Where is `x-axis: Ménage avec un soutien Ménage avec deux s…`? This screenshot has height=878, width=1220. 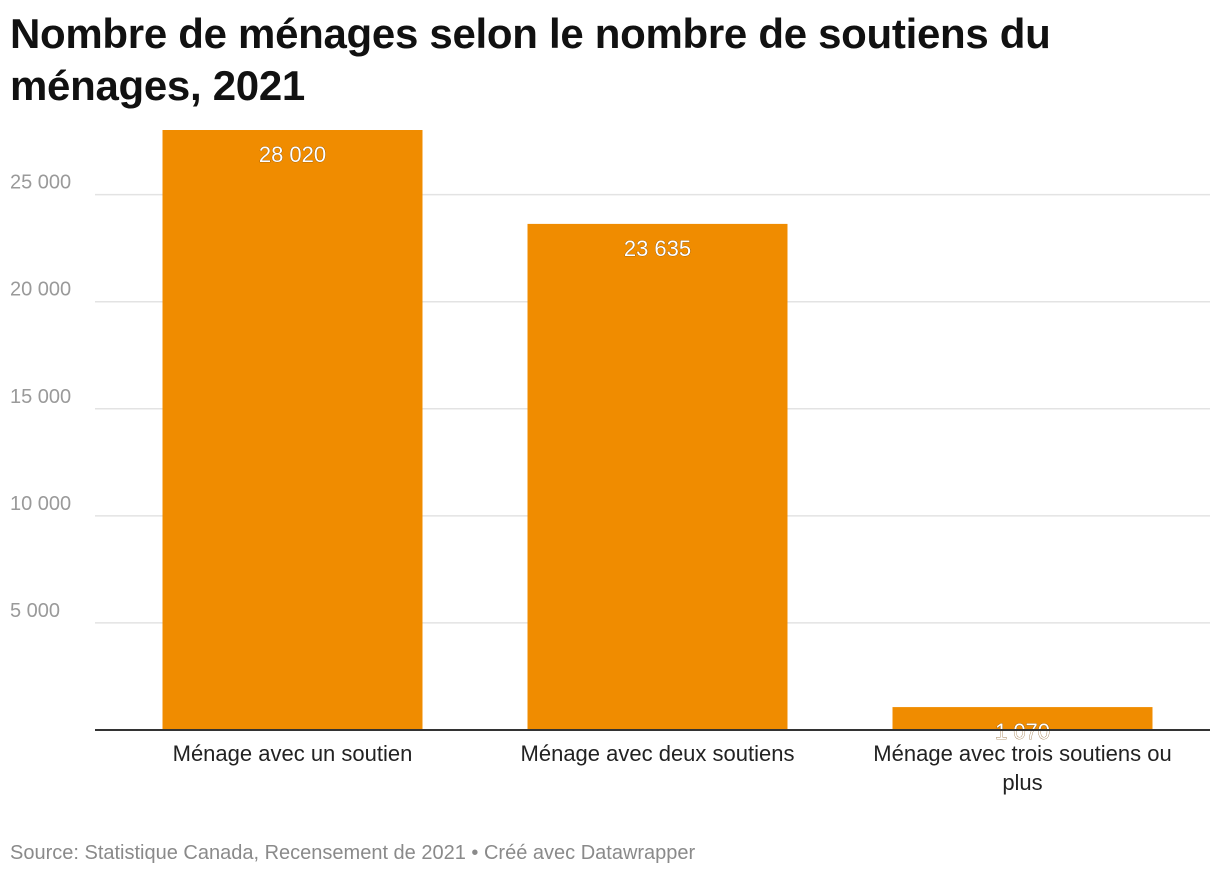 x-axis: Ménage avec un soutien Ménage avec deux s… is located at coordinates (652, 762).